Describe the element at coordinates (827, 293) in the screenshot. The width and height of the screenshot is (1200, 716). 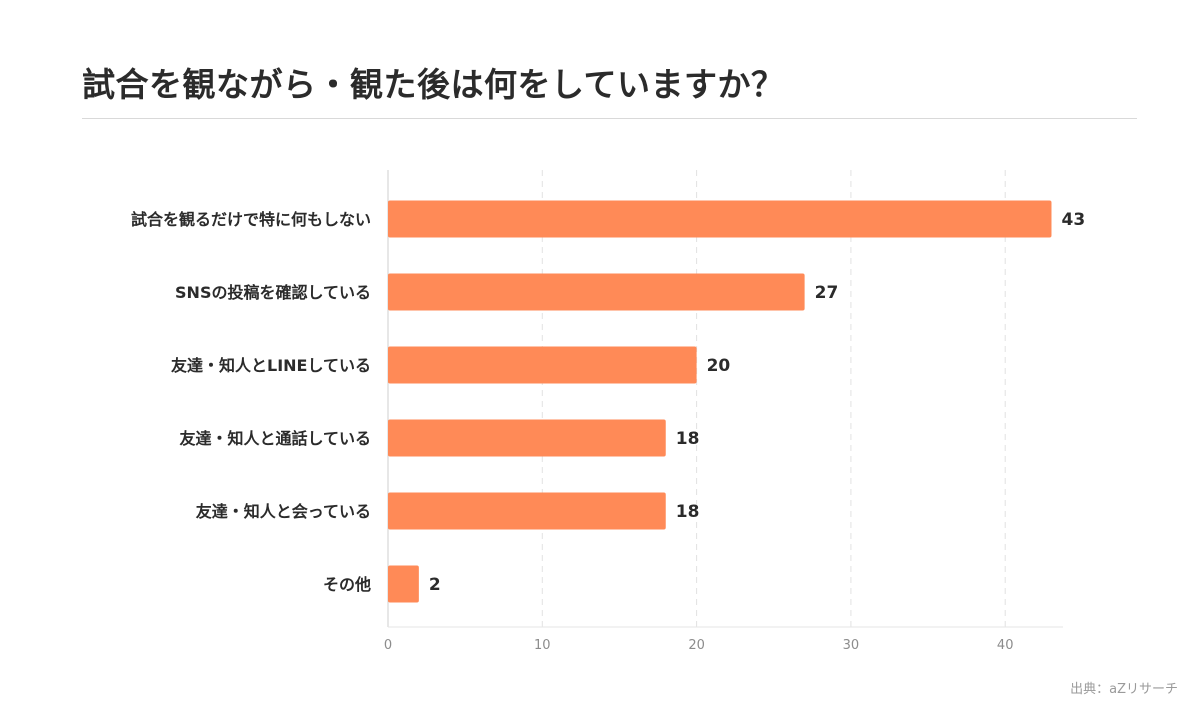
I see `value-label: 27` at that location.